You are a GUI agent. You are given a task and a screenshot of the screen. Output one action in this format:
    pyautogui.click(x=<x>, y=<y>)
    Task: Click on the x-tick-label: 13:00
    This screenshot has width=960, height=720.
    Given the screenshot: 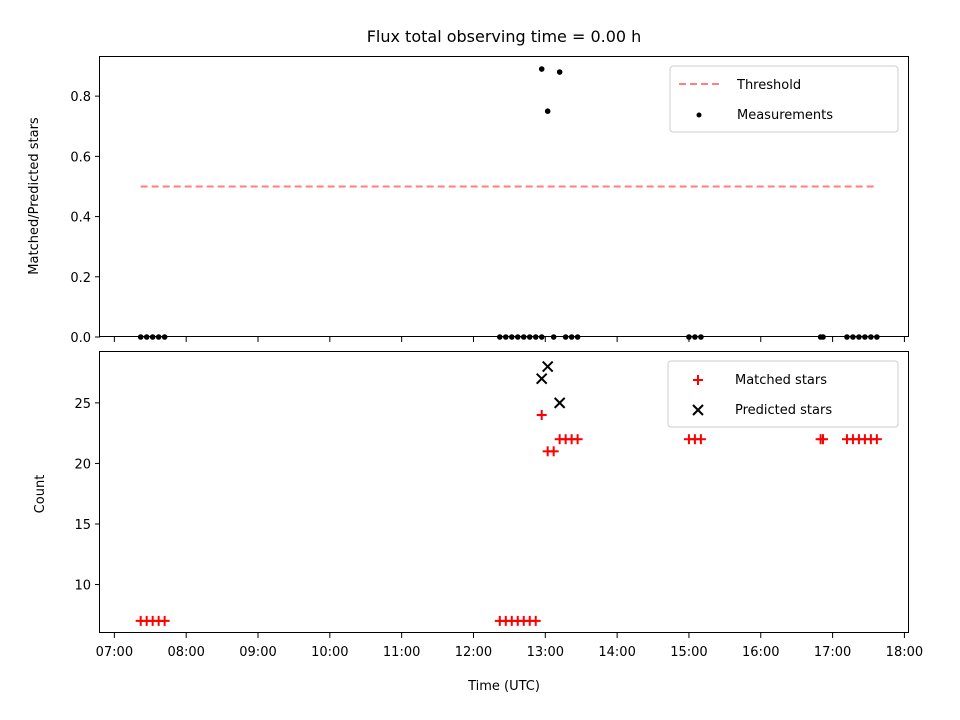 What is the action you would take?
    pyautogui.click(x=545, y=652)
    